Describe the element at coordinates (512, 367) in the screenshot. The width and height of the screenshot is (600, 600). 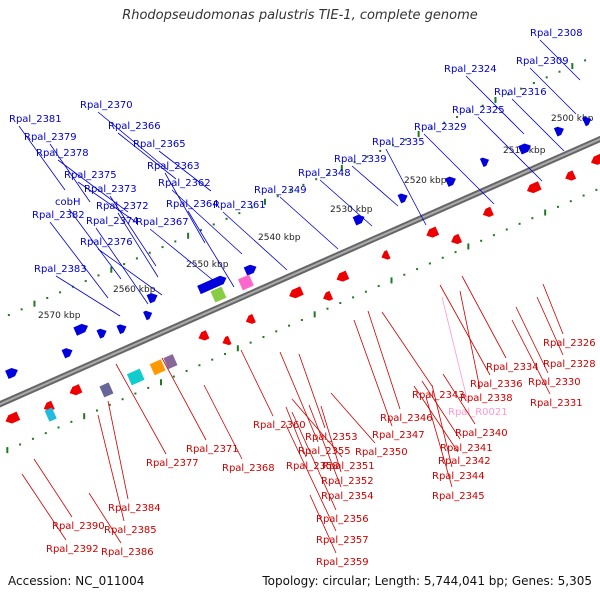
I see `gene-label-bottom: Rpal_2334` at that location.